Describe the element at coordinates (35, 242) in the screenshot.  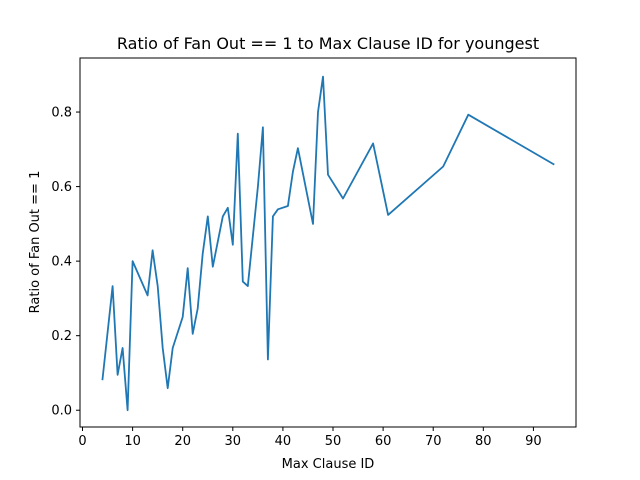
I see `y-axis-title: Ratio of Fan Out == 1` at that location.